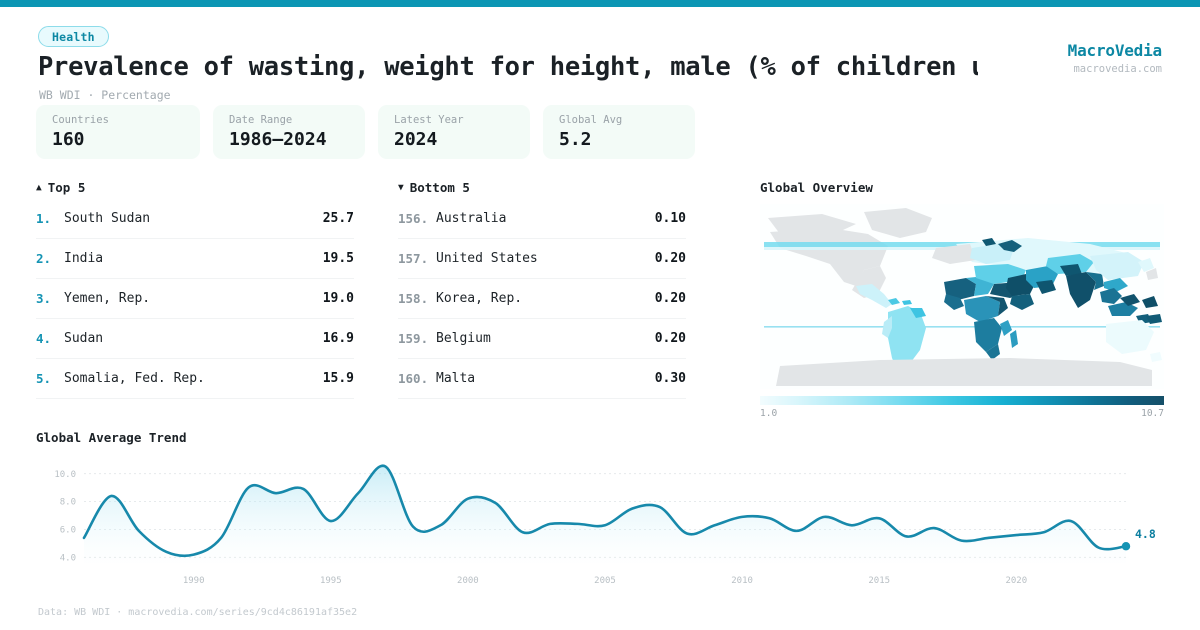  I want to click on y-tick-label: 4.0, so click(68, 559).